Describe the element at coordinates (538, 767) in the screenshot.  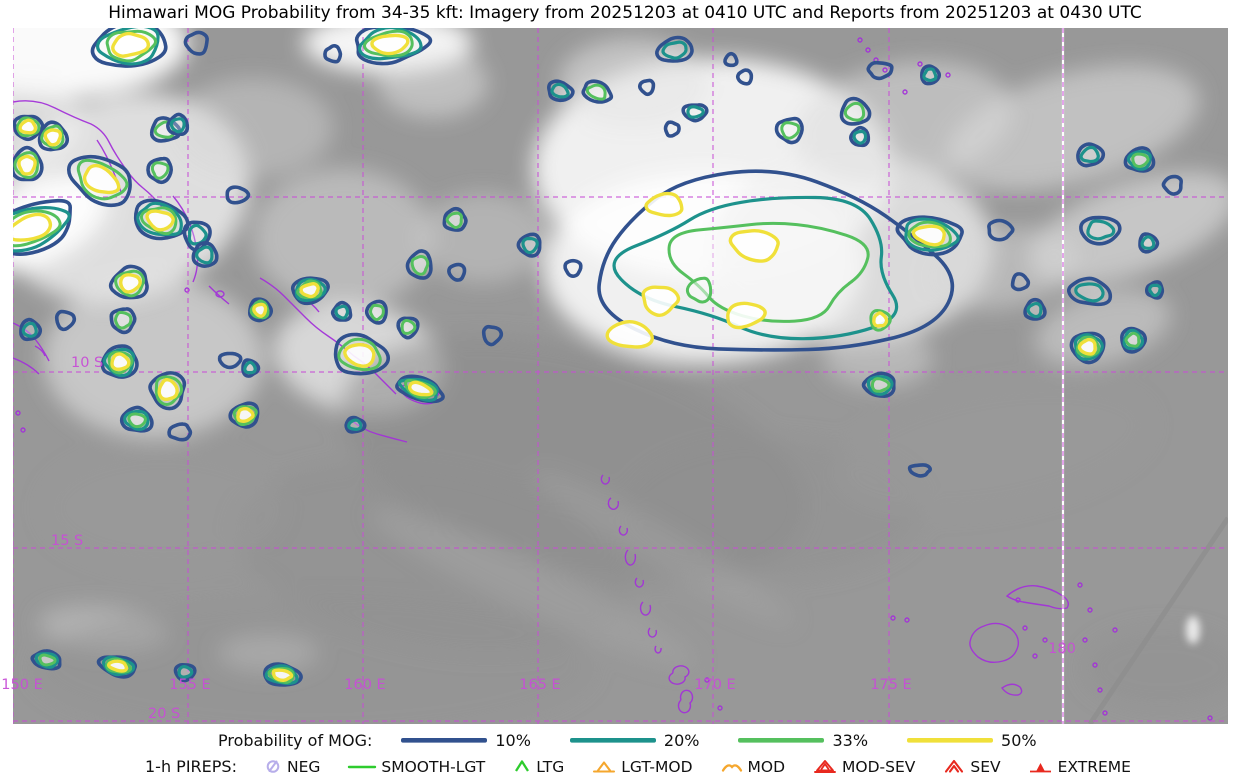
I see `legend-item-ltg: LTG` at that location.